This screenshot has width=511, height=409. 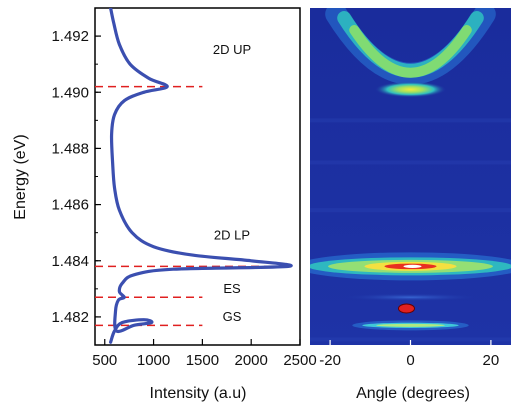 I want to click on energy-tick-label: 1.484, so click(x=70, y=261).